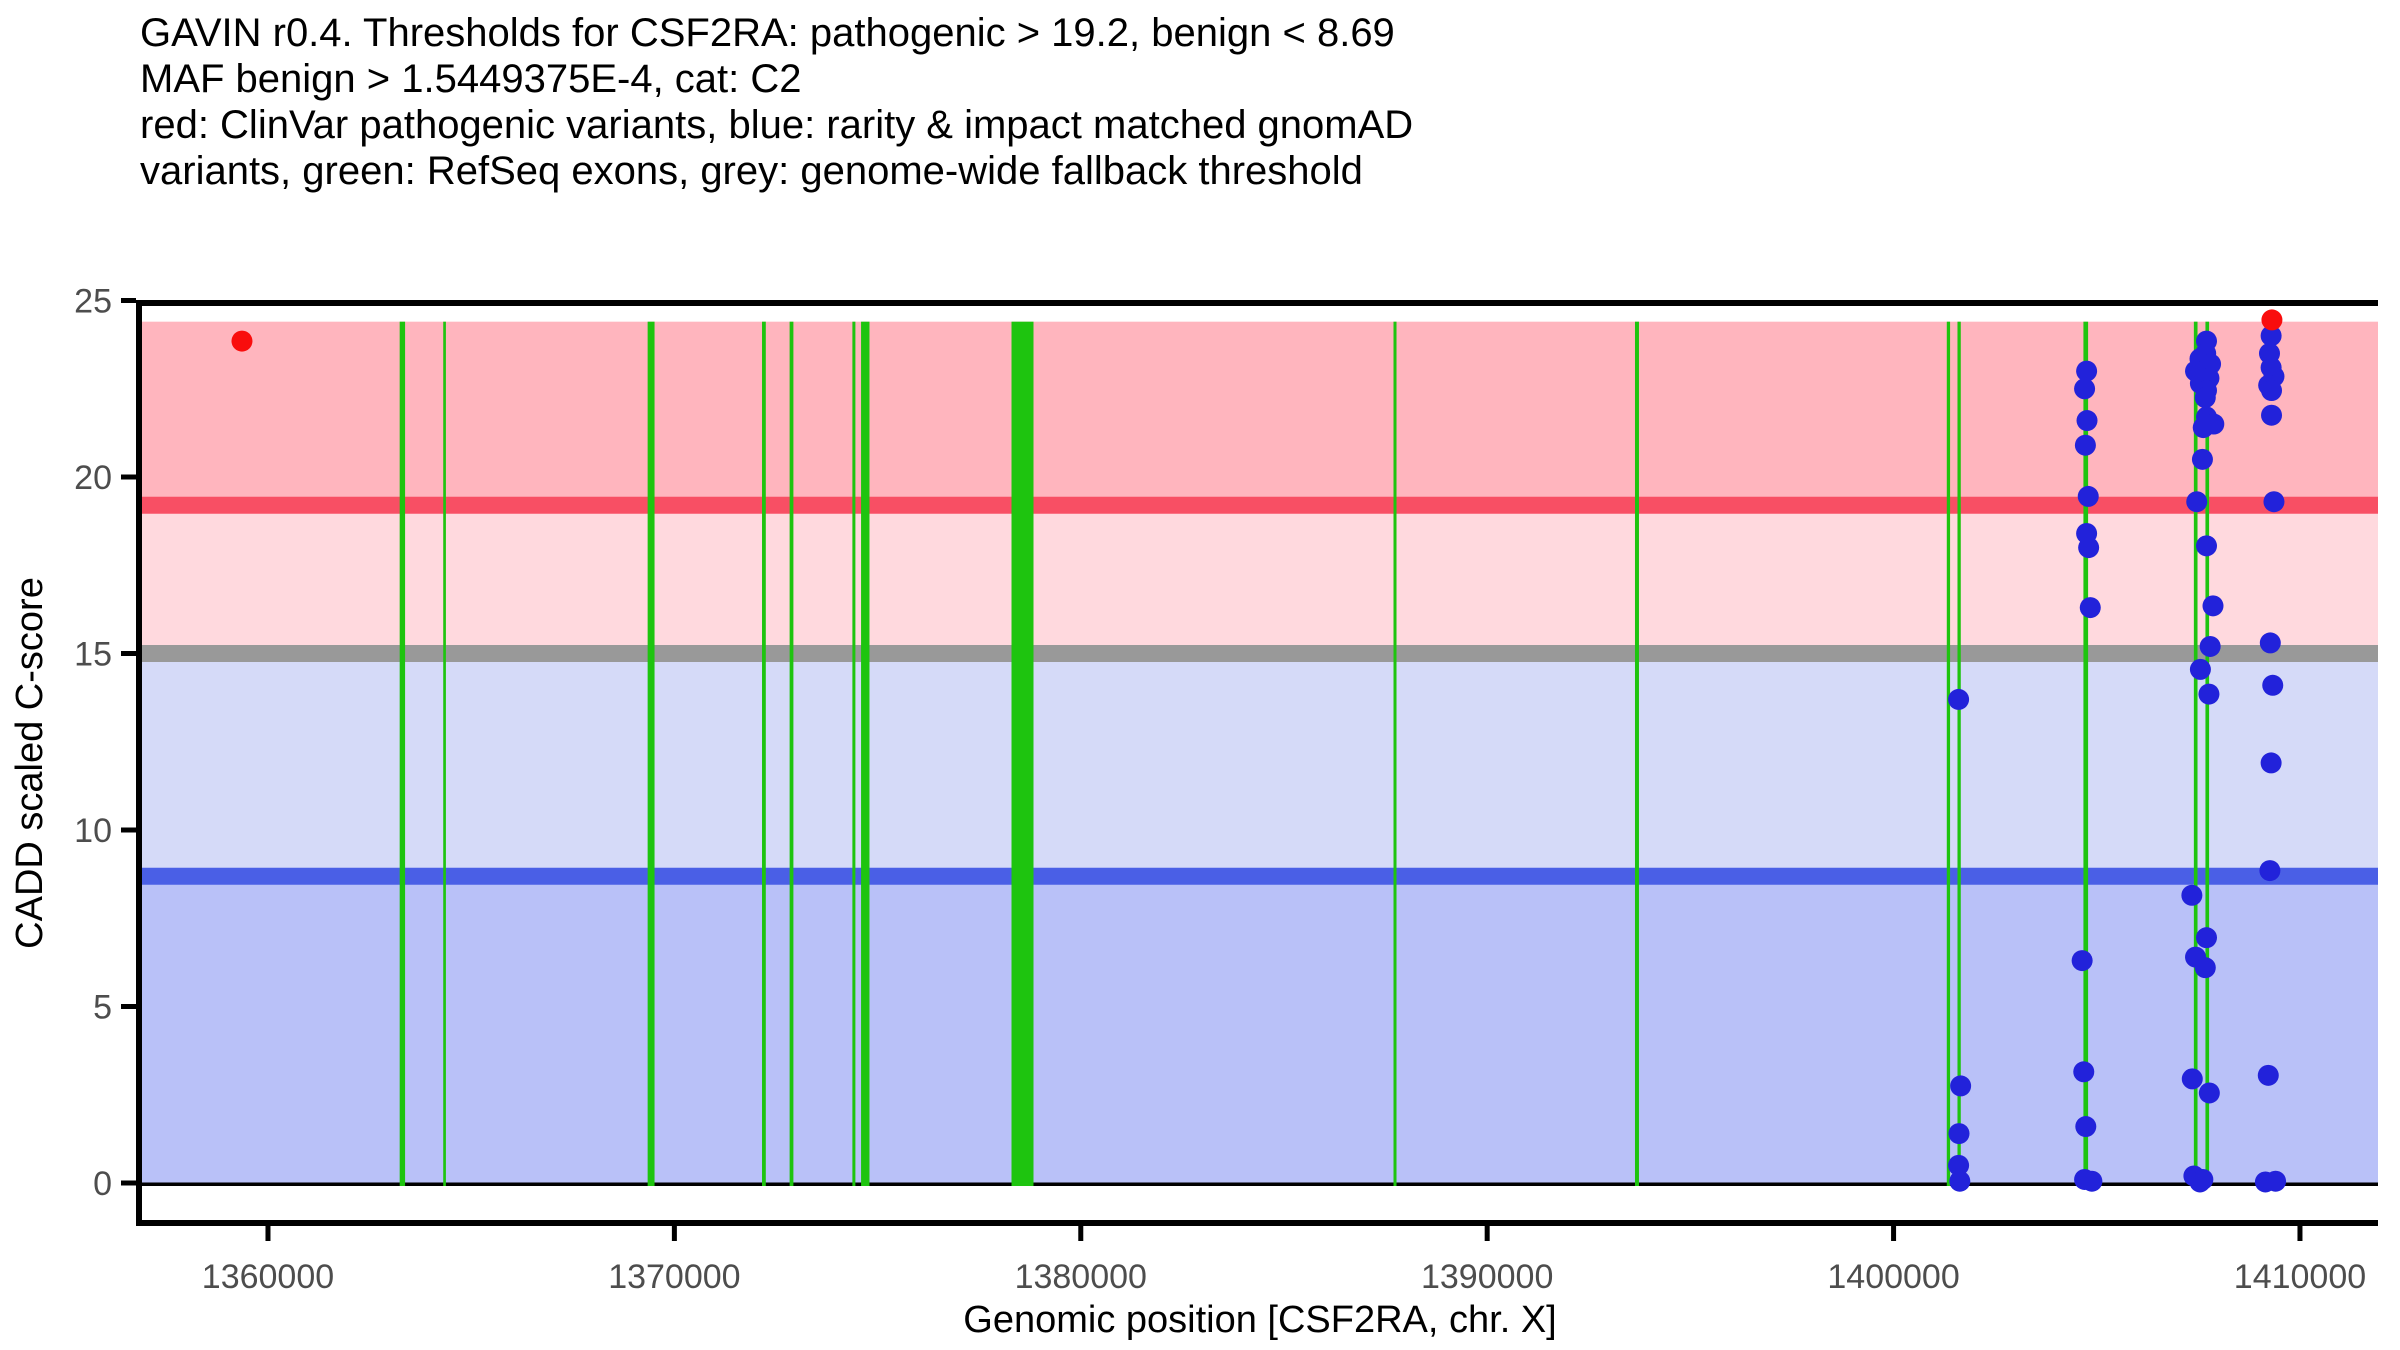  Describe the element at coordinates (93, 302) in the screenshot. I see `y-tick-label: 25` at that location.